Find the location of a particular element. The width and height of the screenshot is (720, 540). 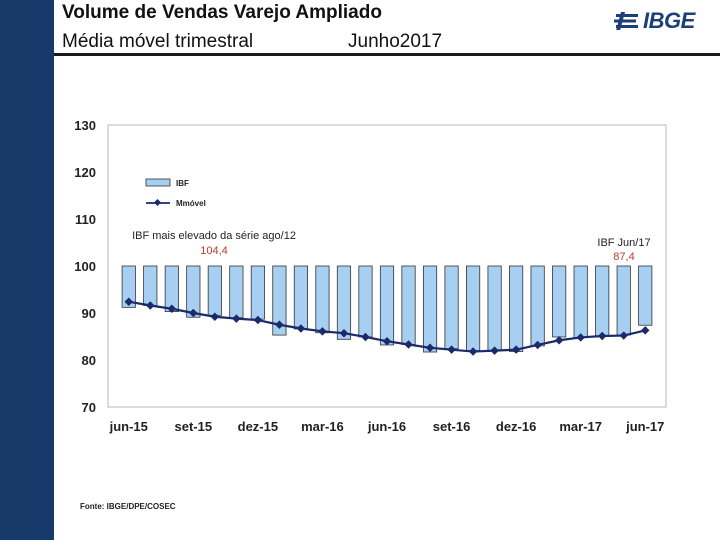

moving-average-line is located at coordinates (387, 326).